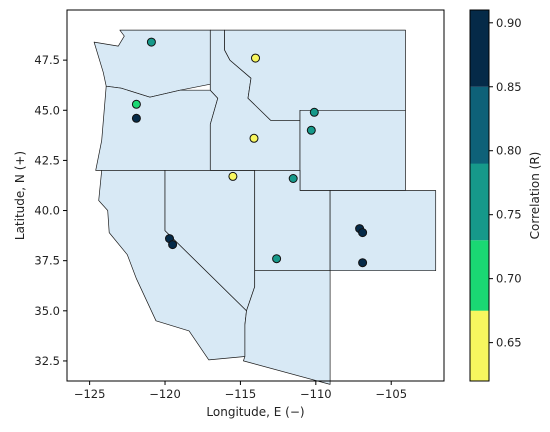  I want to click on x-axis-label: Longitude, E (−), so click(255, 412).